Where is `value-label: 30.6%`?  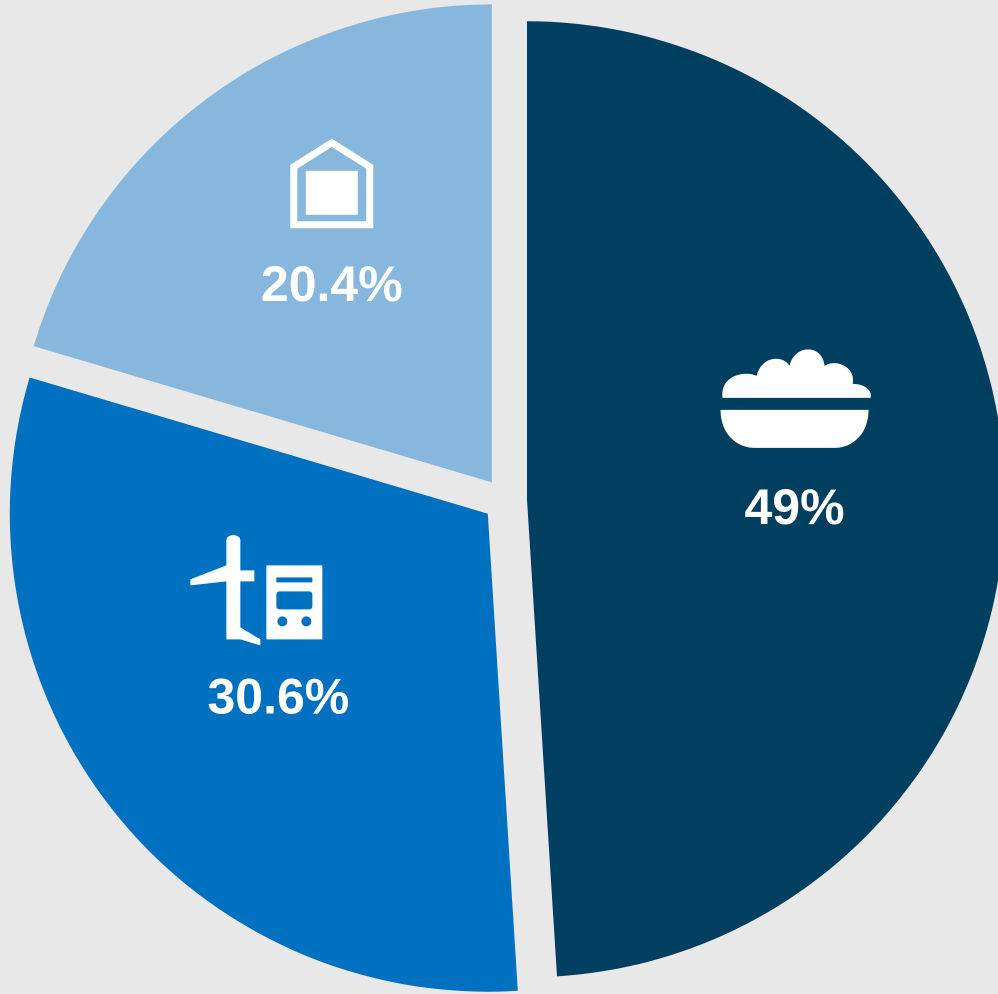 value-label: 30.6% is located at coordinates (278, 697).